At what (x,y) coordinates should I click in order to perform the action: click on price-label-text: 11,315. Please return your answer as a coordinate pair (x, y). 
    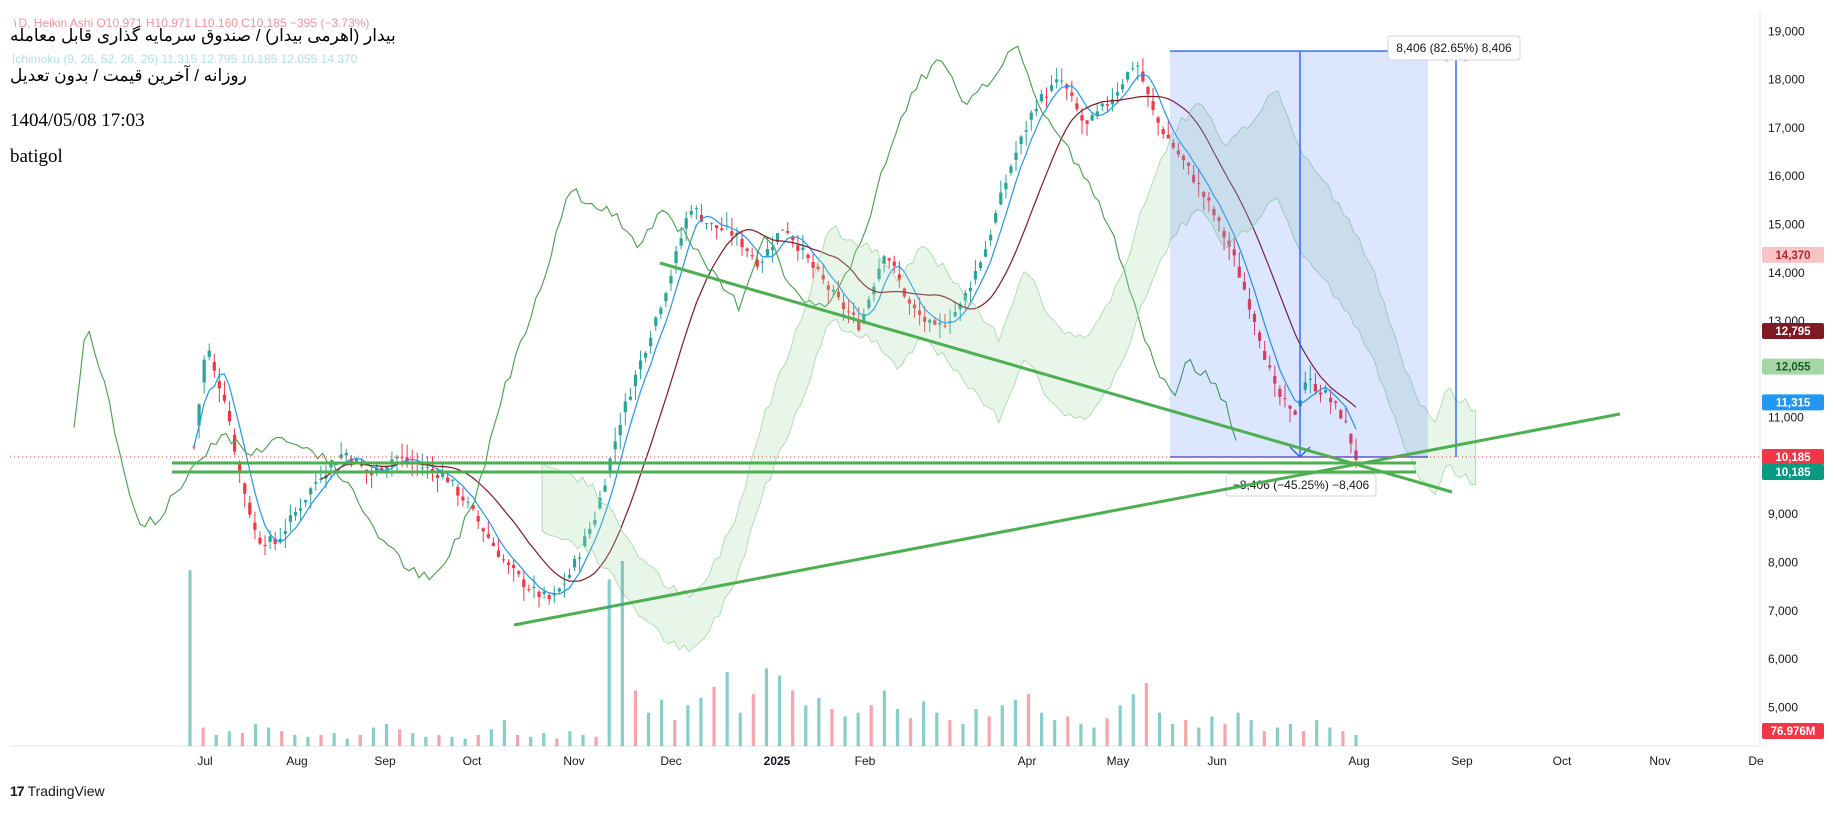
    Looking at the image, I should click on (1793, 403).